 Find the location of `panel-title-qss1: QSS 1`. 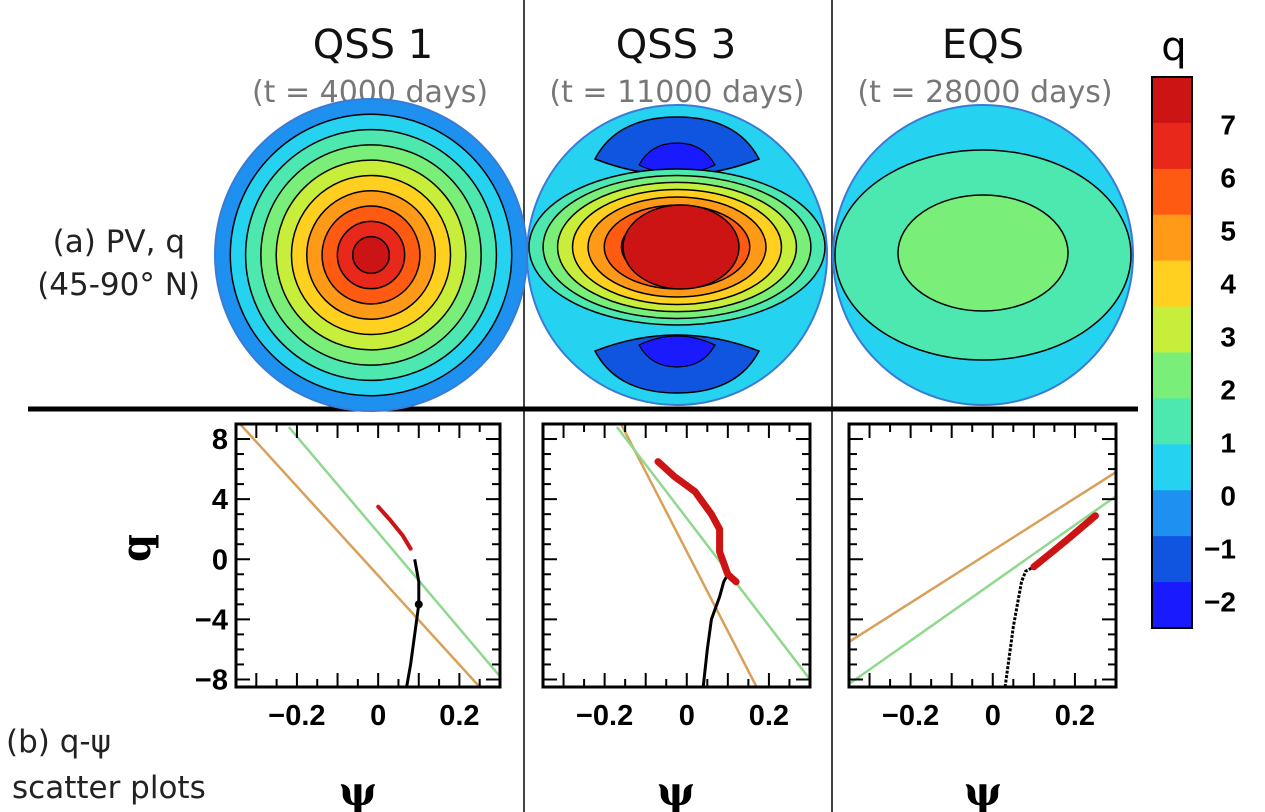

panel-title-qss1: QSS 1 is located at coordinates (373, 45).